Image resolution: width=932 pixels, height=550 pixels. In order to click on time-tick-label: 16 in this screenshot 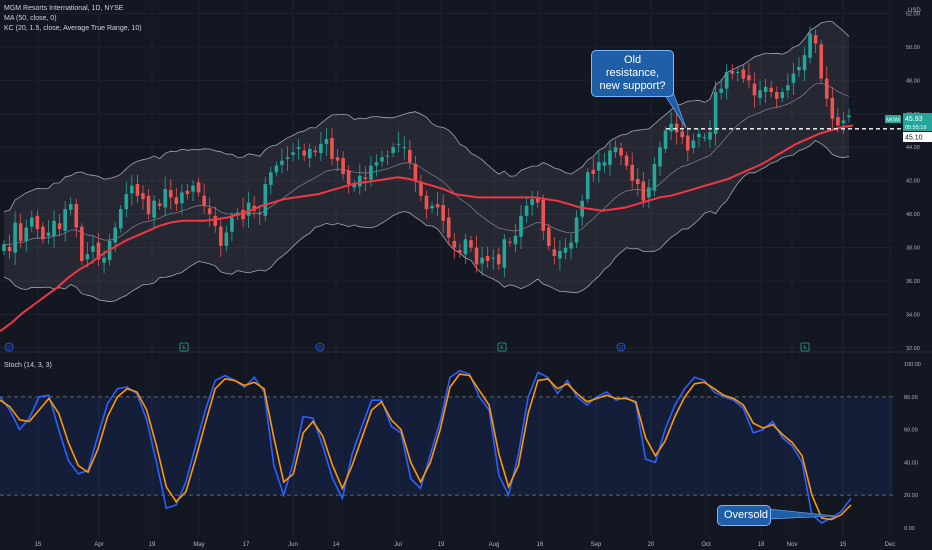, I will do `click(540, 545)`.